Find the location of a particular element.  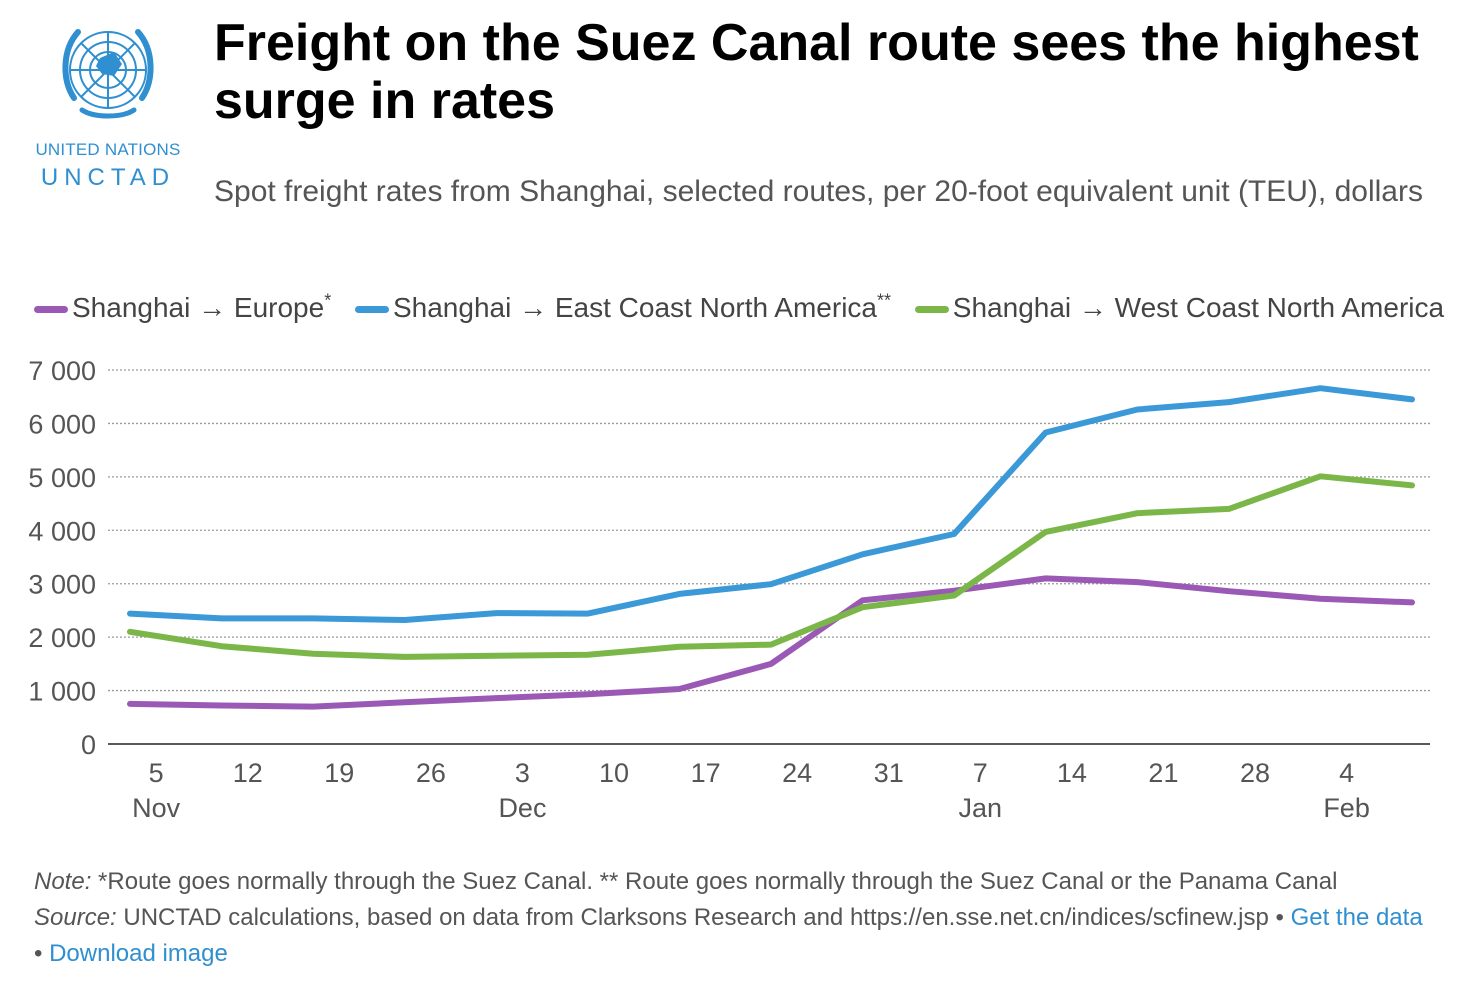

x-tick-label: 12 is located at coordinates (248, 773).